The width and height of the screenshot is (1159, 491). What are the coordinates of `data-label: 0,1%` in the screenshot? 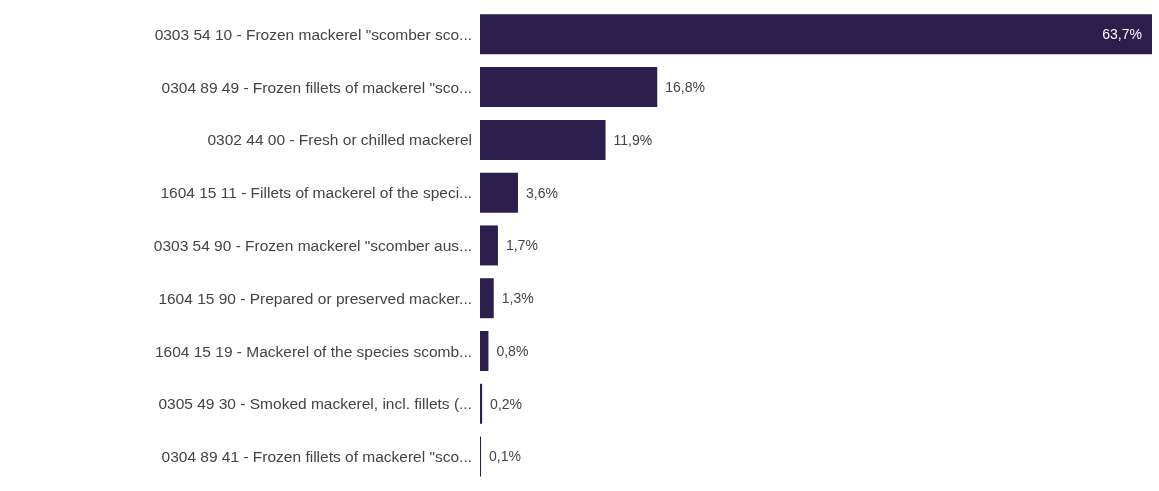 It's located at (505, 456).